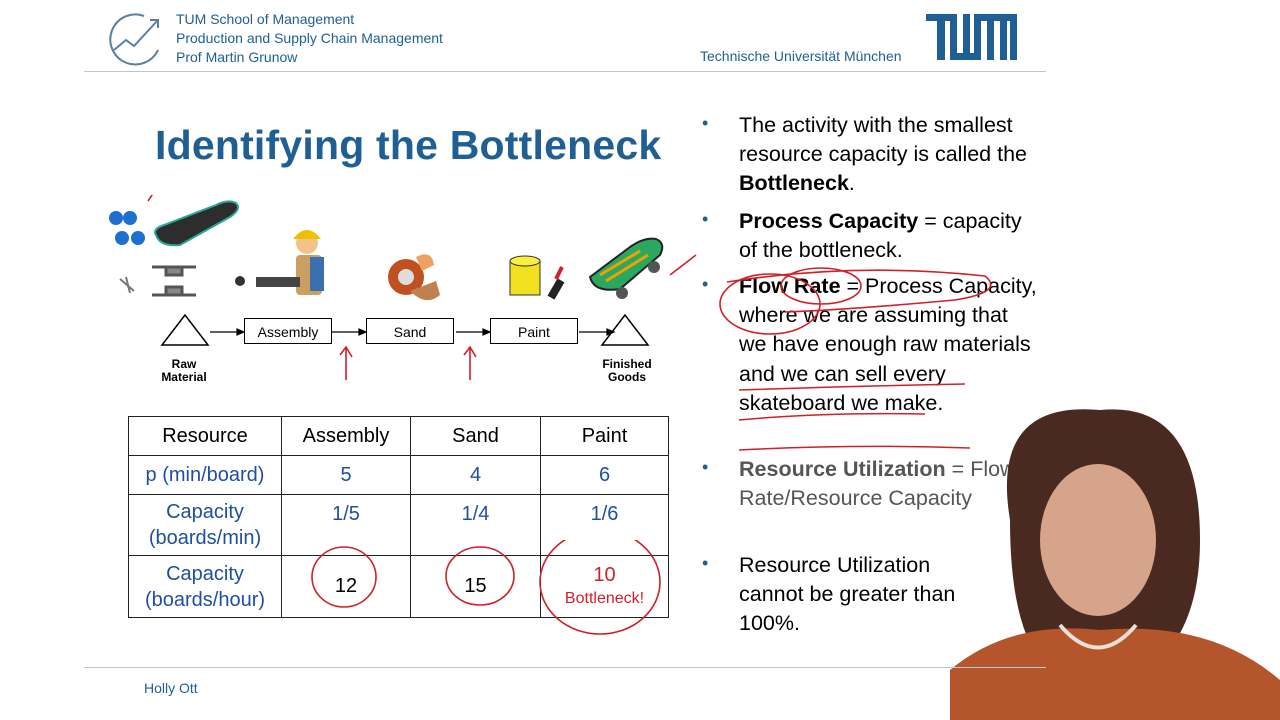 The image size is (1280, 720). What do you see at coordinates (398, 525) in the screenshot?
I see `table-row: Capacity (boards/min) 1/5 1/4 1/6` at bounding box center [398, 525].